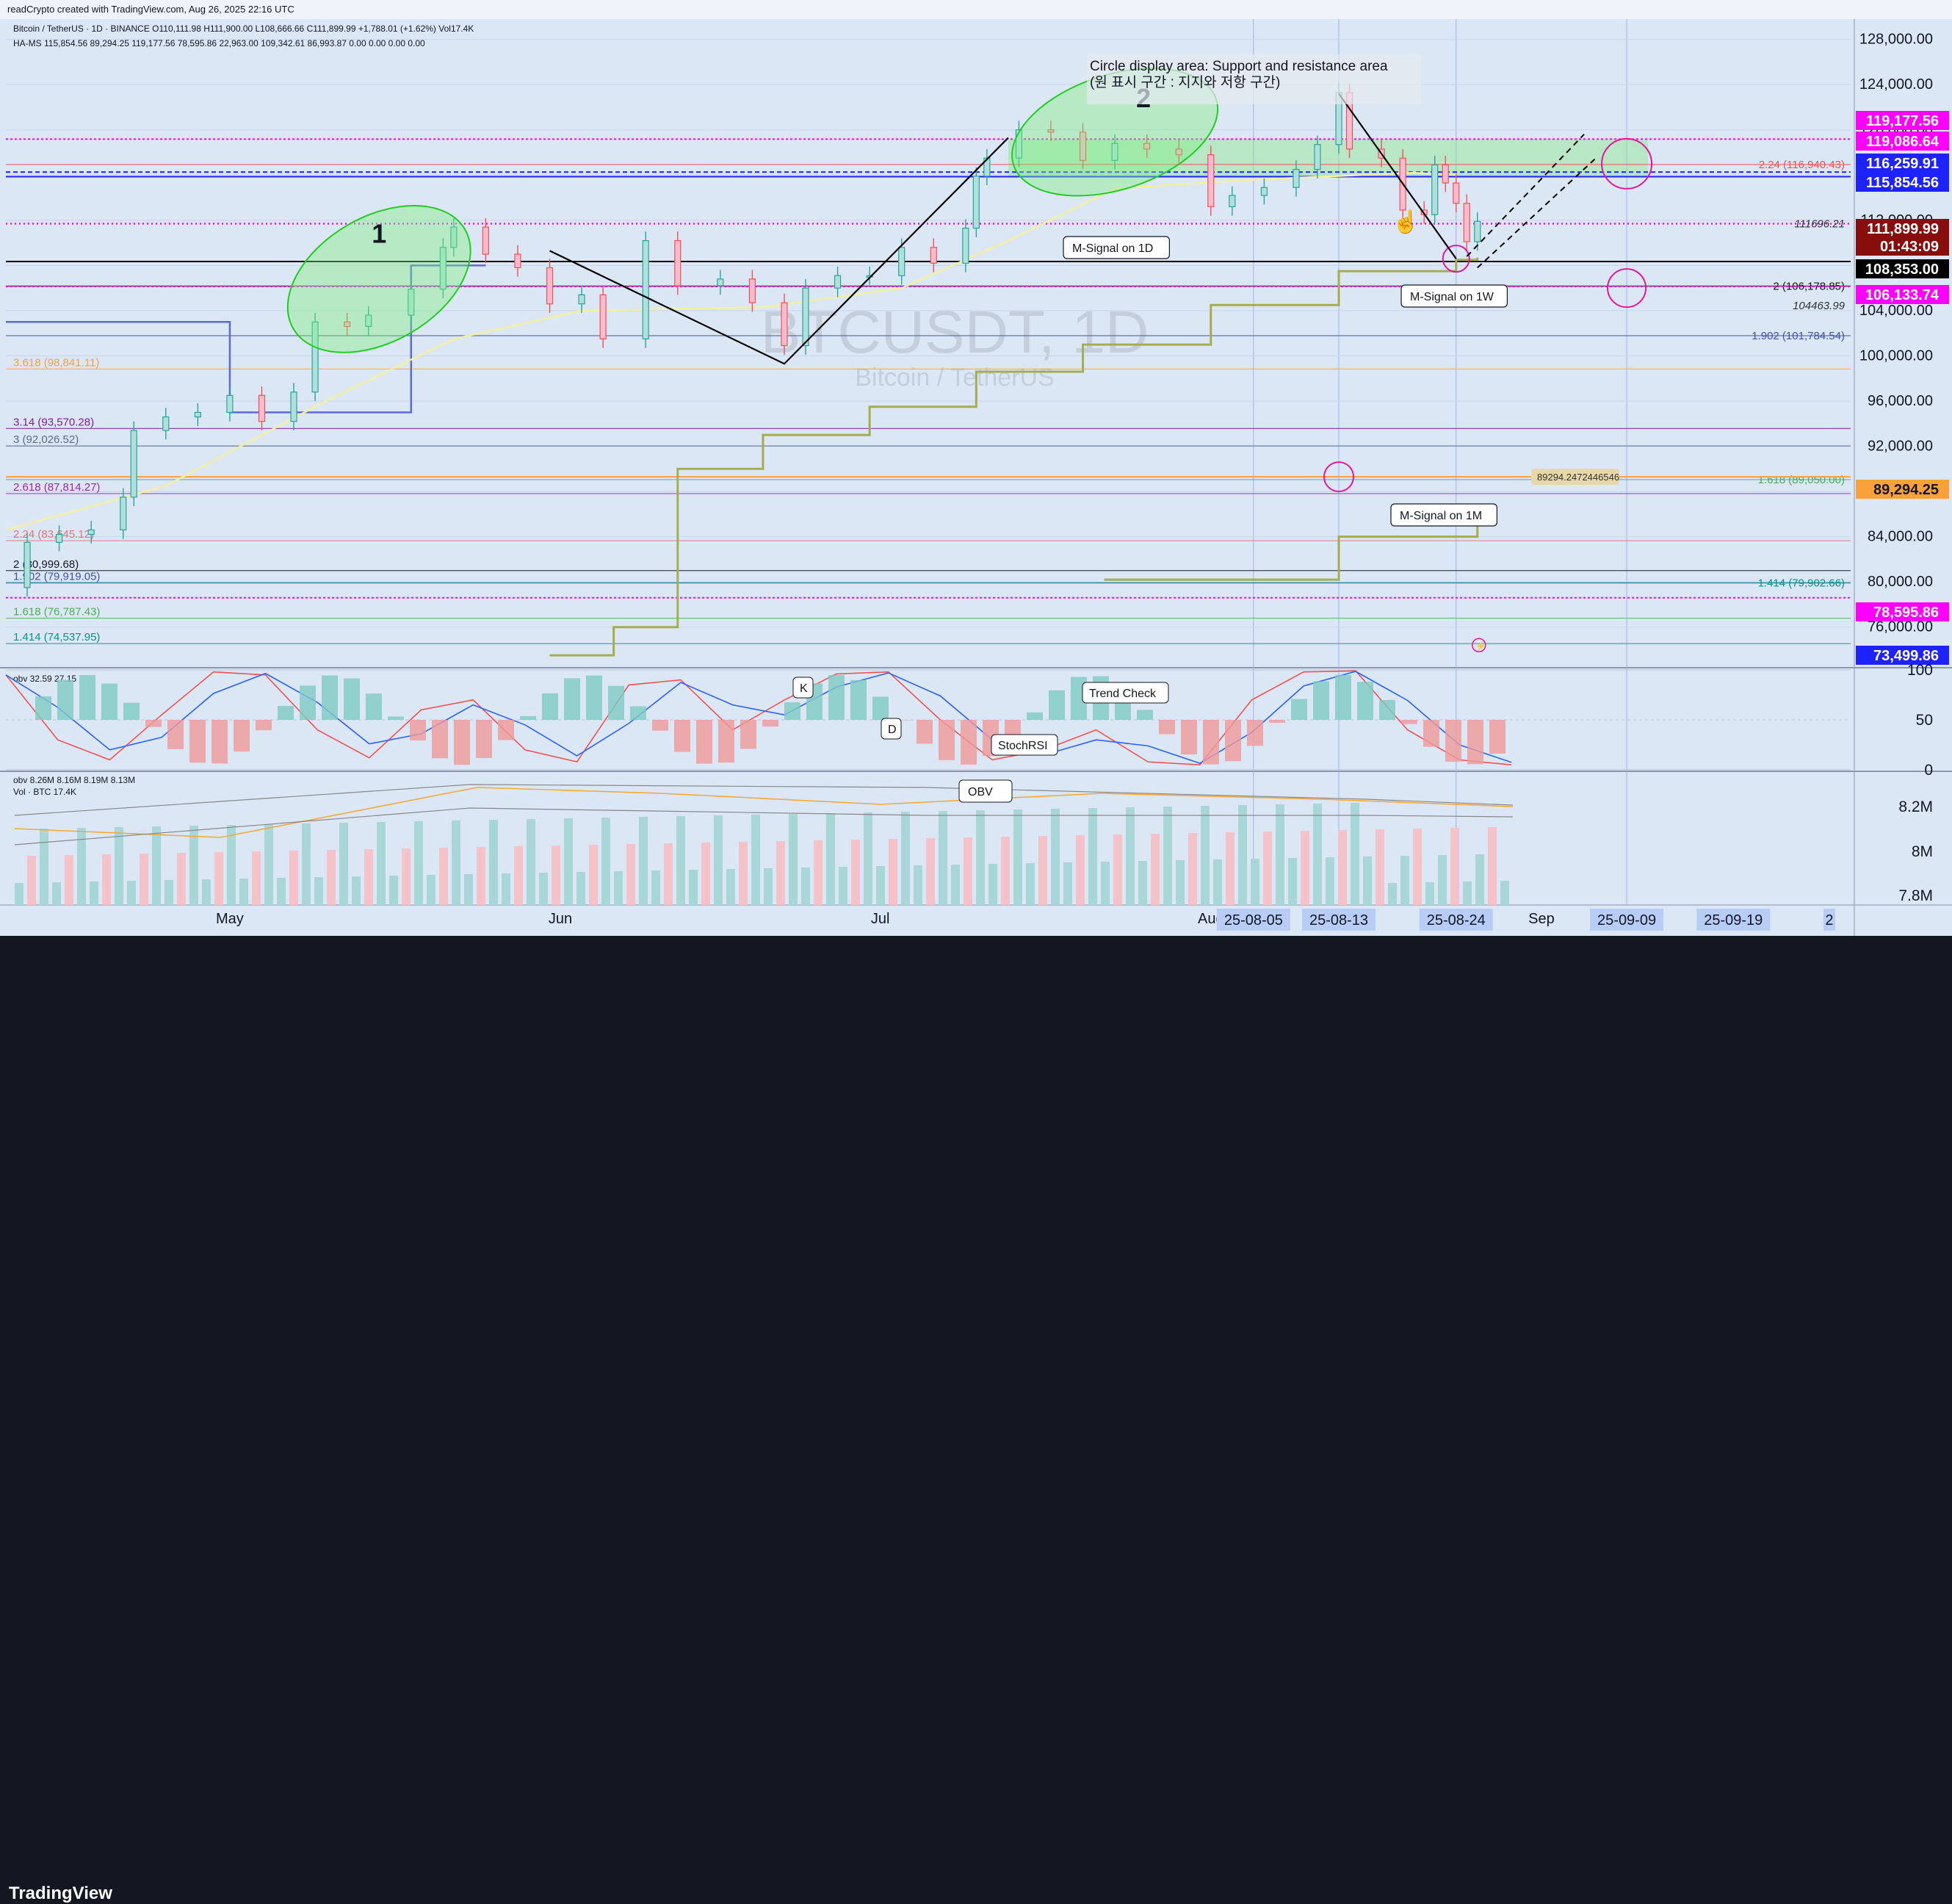 This screenshot has height=1904, width=1952. I want to click on fib-label-right: 1.414 (79,902.66), so click(1801, 583).